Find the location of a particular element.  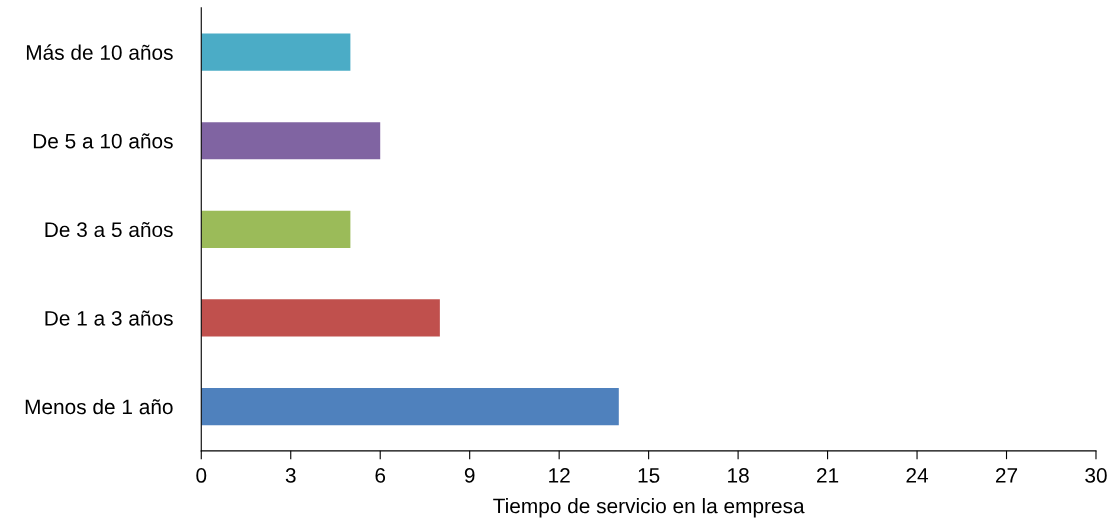

x-tick-label: 30 is located at coordinates (1096, 475).